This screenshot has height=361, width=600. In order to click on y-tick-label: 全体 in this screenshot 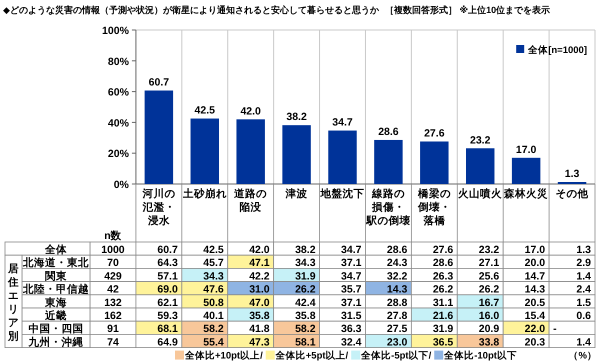, I will do `click(56, 249)`.